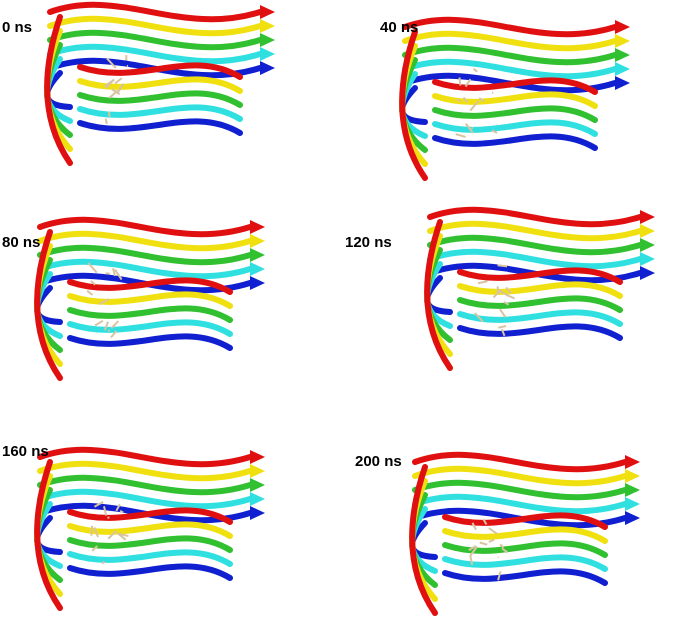 The height and width of the screenshot is (642, 685). Describe the element at coordinates (17, 27) in the screenshot. I see `panel-label: 0 ns` at that location.